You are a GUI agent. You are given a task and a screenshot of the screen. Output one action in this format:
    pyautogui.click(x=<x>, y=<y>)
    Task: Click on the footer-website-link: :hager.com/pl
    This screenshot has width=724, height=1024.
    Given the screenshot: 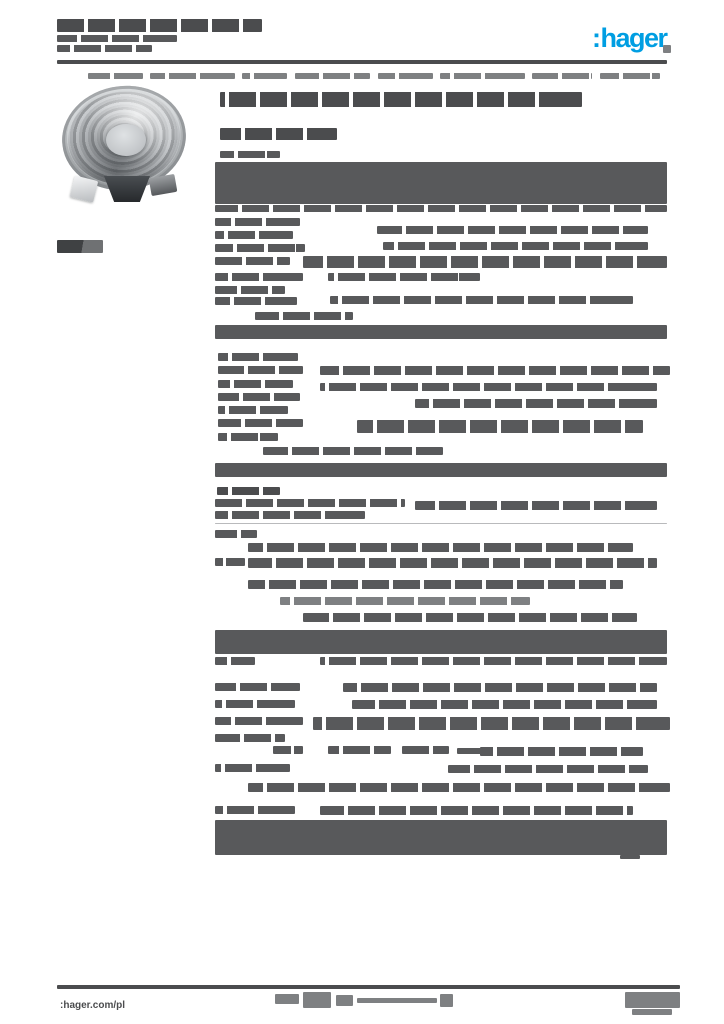 What is the action you would take?
    pyautogui.click(x=94, y=1007)
    